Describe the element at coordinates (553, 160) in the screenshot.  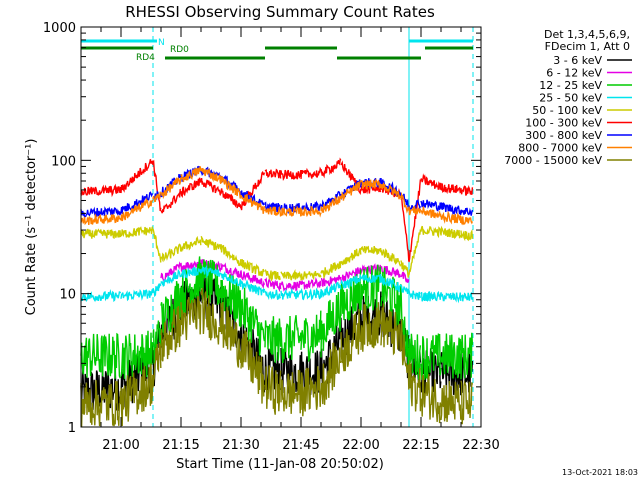
I see `legend-label: 7000 - 15000 keV` at that location.